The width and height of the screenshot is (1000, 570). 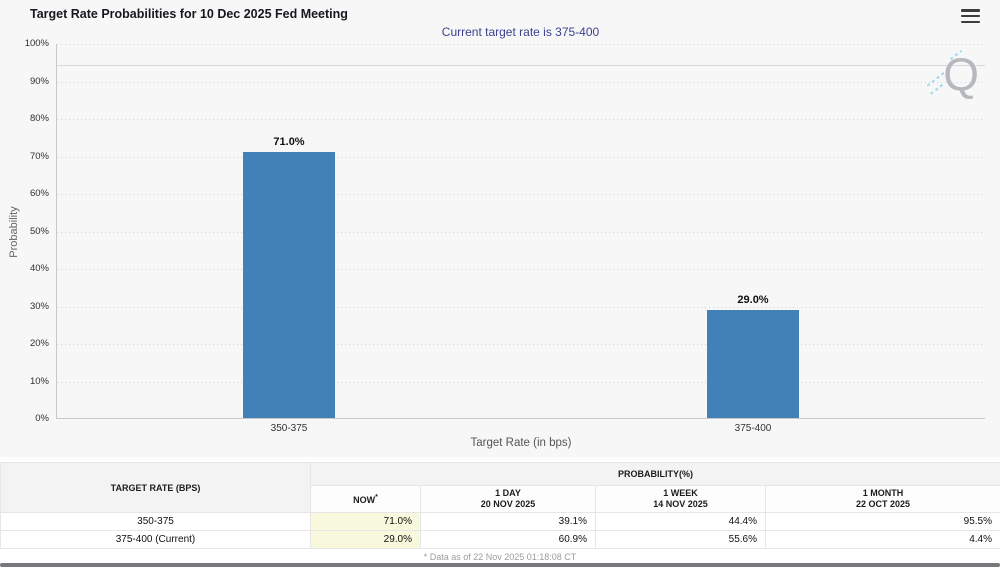 What do you see at coordinates (365, 521) in the screenshot?
I see `cell-now: 71.0%` at bounding box center [365, 521].